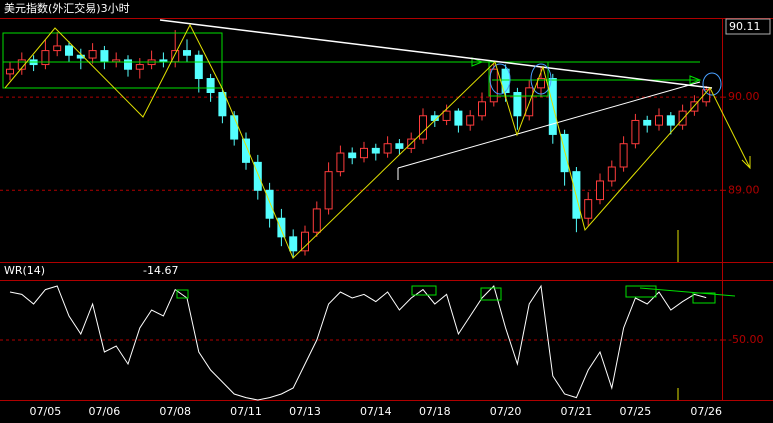  I want to click on x-tick-label: 07/20, so click(506, 411).